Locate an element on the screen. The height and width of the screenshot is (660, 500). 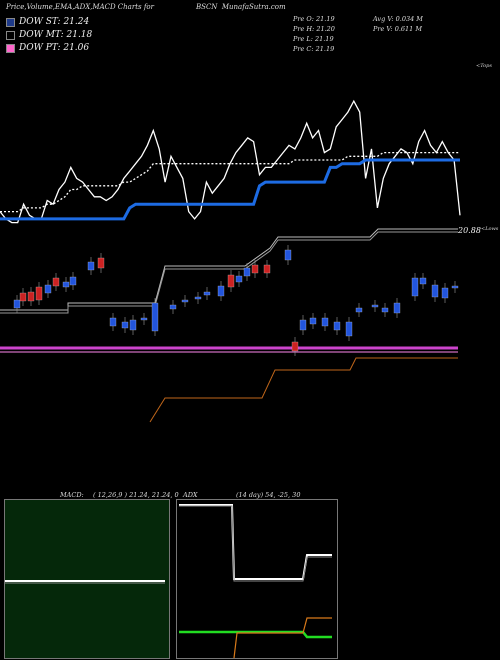
lower-orange-line is located at coordinates (303, 390).